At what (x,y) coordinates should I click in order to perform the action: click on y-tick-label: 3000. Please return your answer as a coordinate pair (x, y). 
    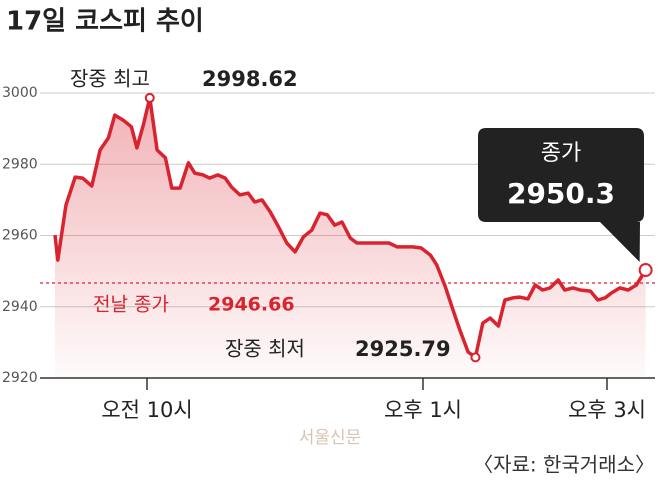
    Looking at the image, I should click on (20, 93).